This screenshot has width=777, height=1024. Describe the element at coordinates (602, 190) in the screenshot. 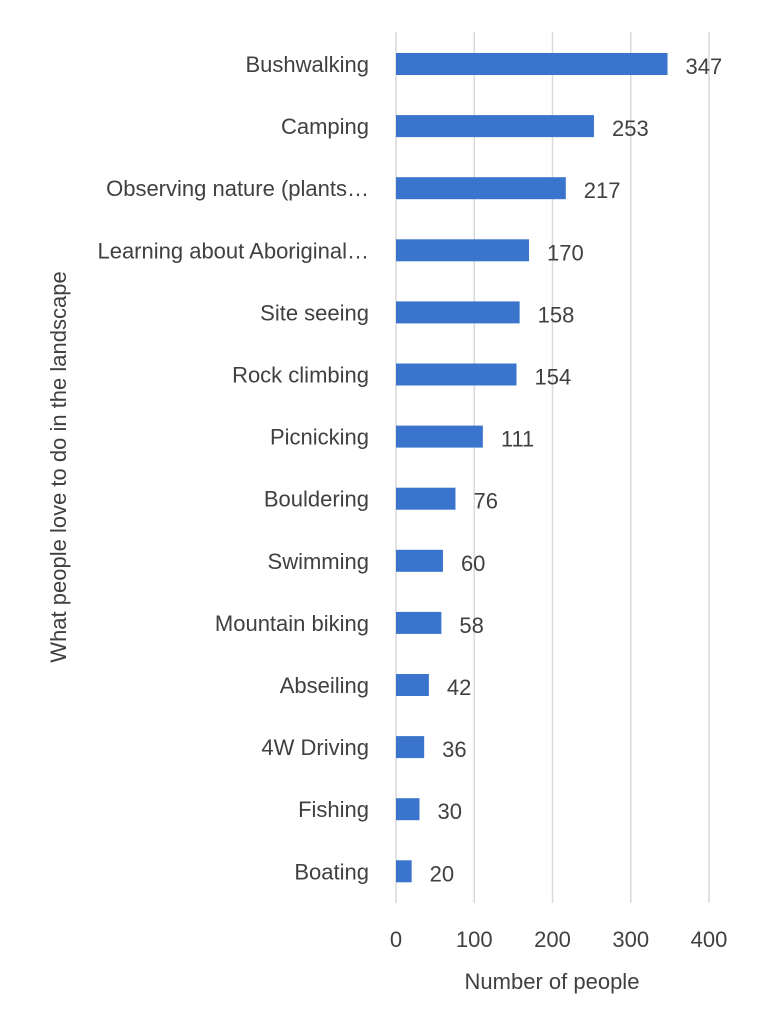

I see `data-label-2: 217` at that location.